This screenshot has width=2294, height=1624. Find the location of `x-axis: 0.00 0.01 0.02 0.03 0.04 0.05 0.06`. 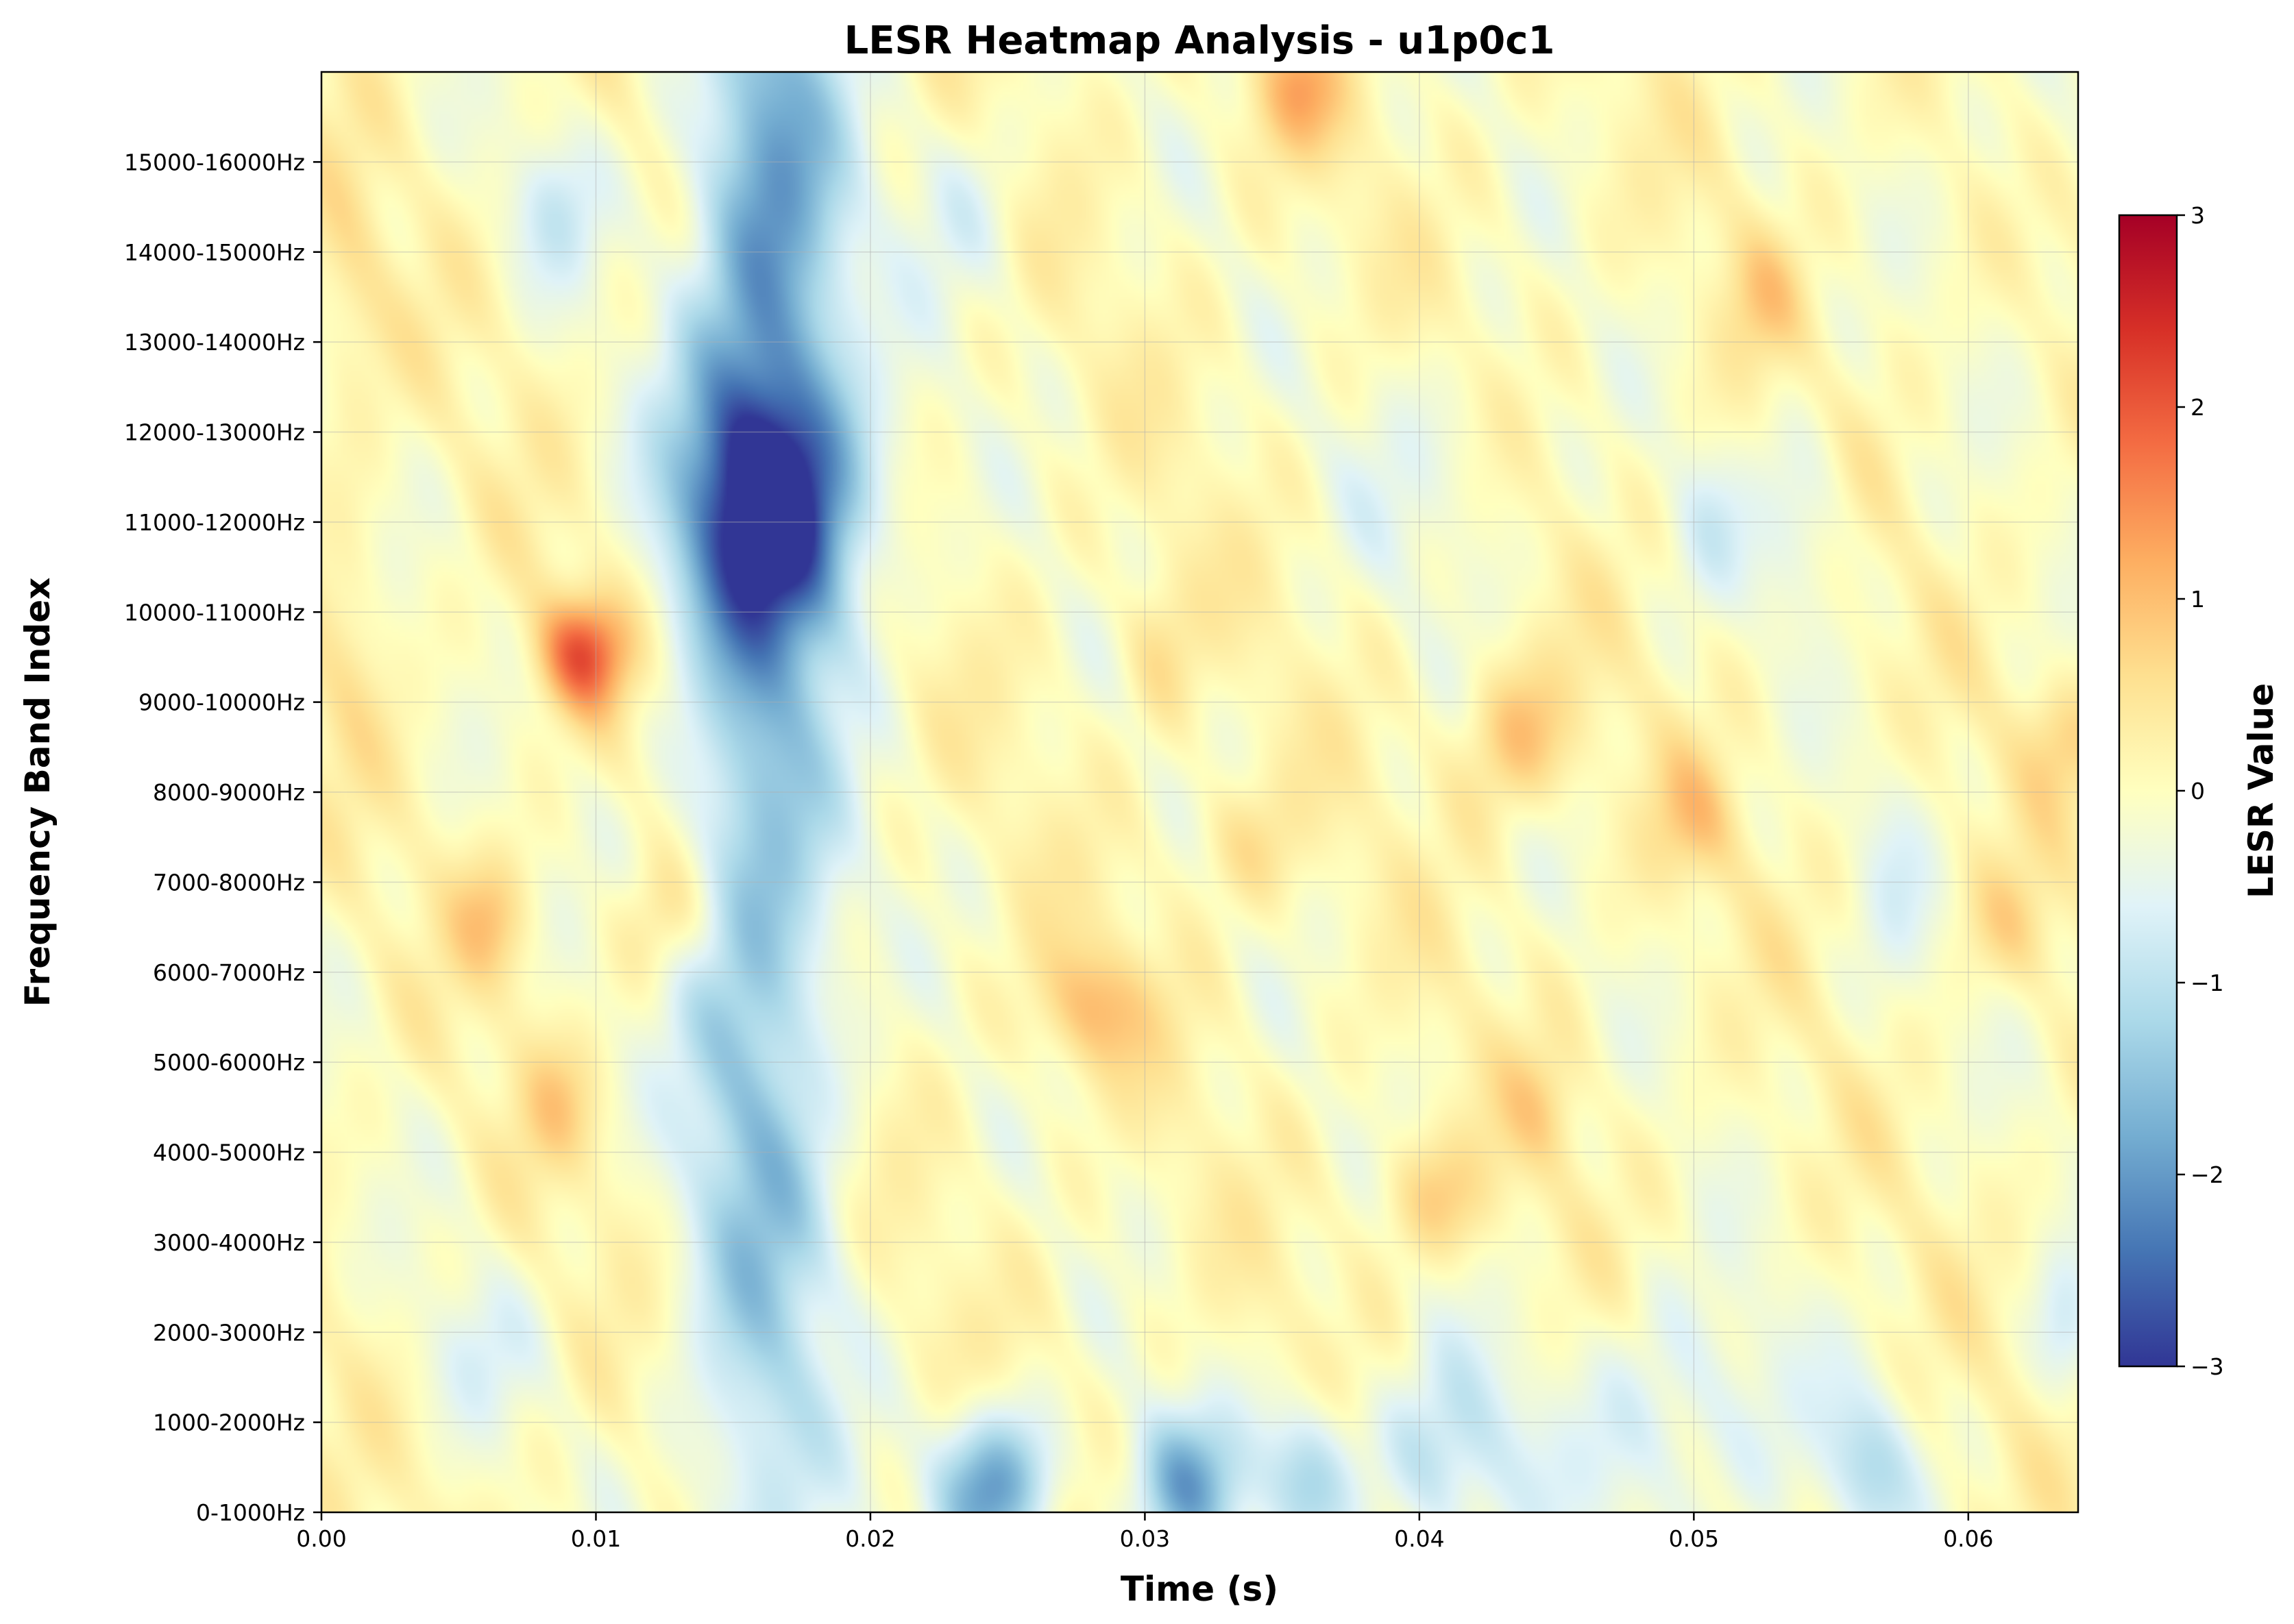

x-axis: 0.00 0.01 0.02 0.03 0.04 0.05 0.06 is located at coordinates (1145, 1532).